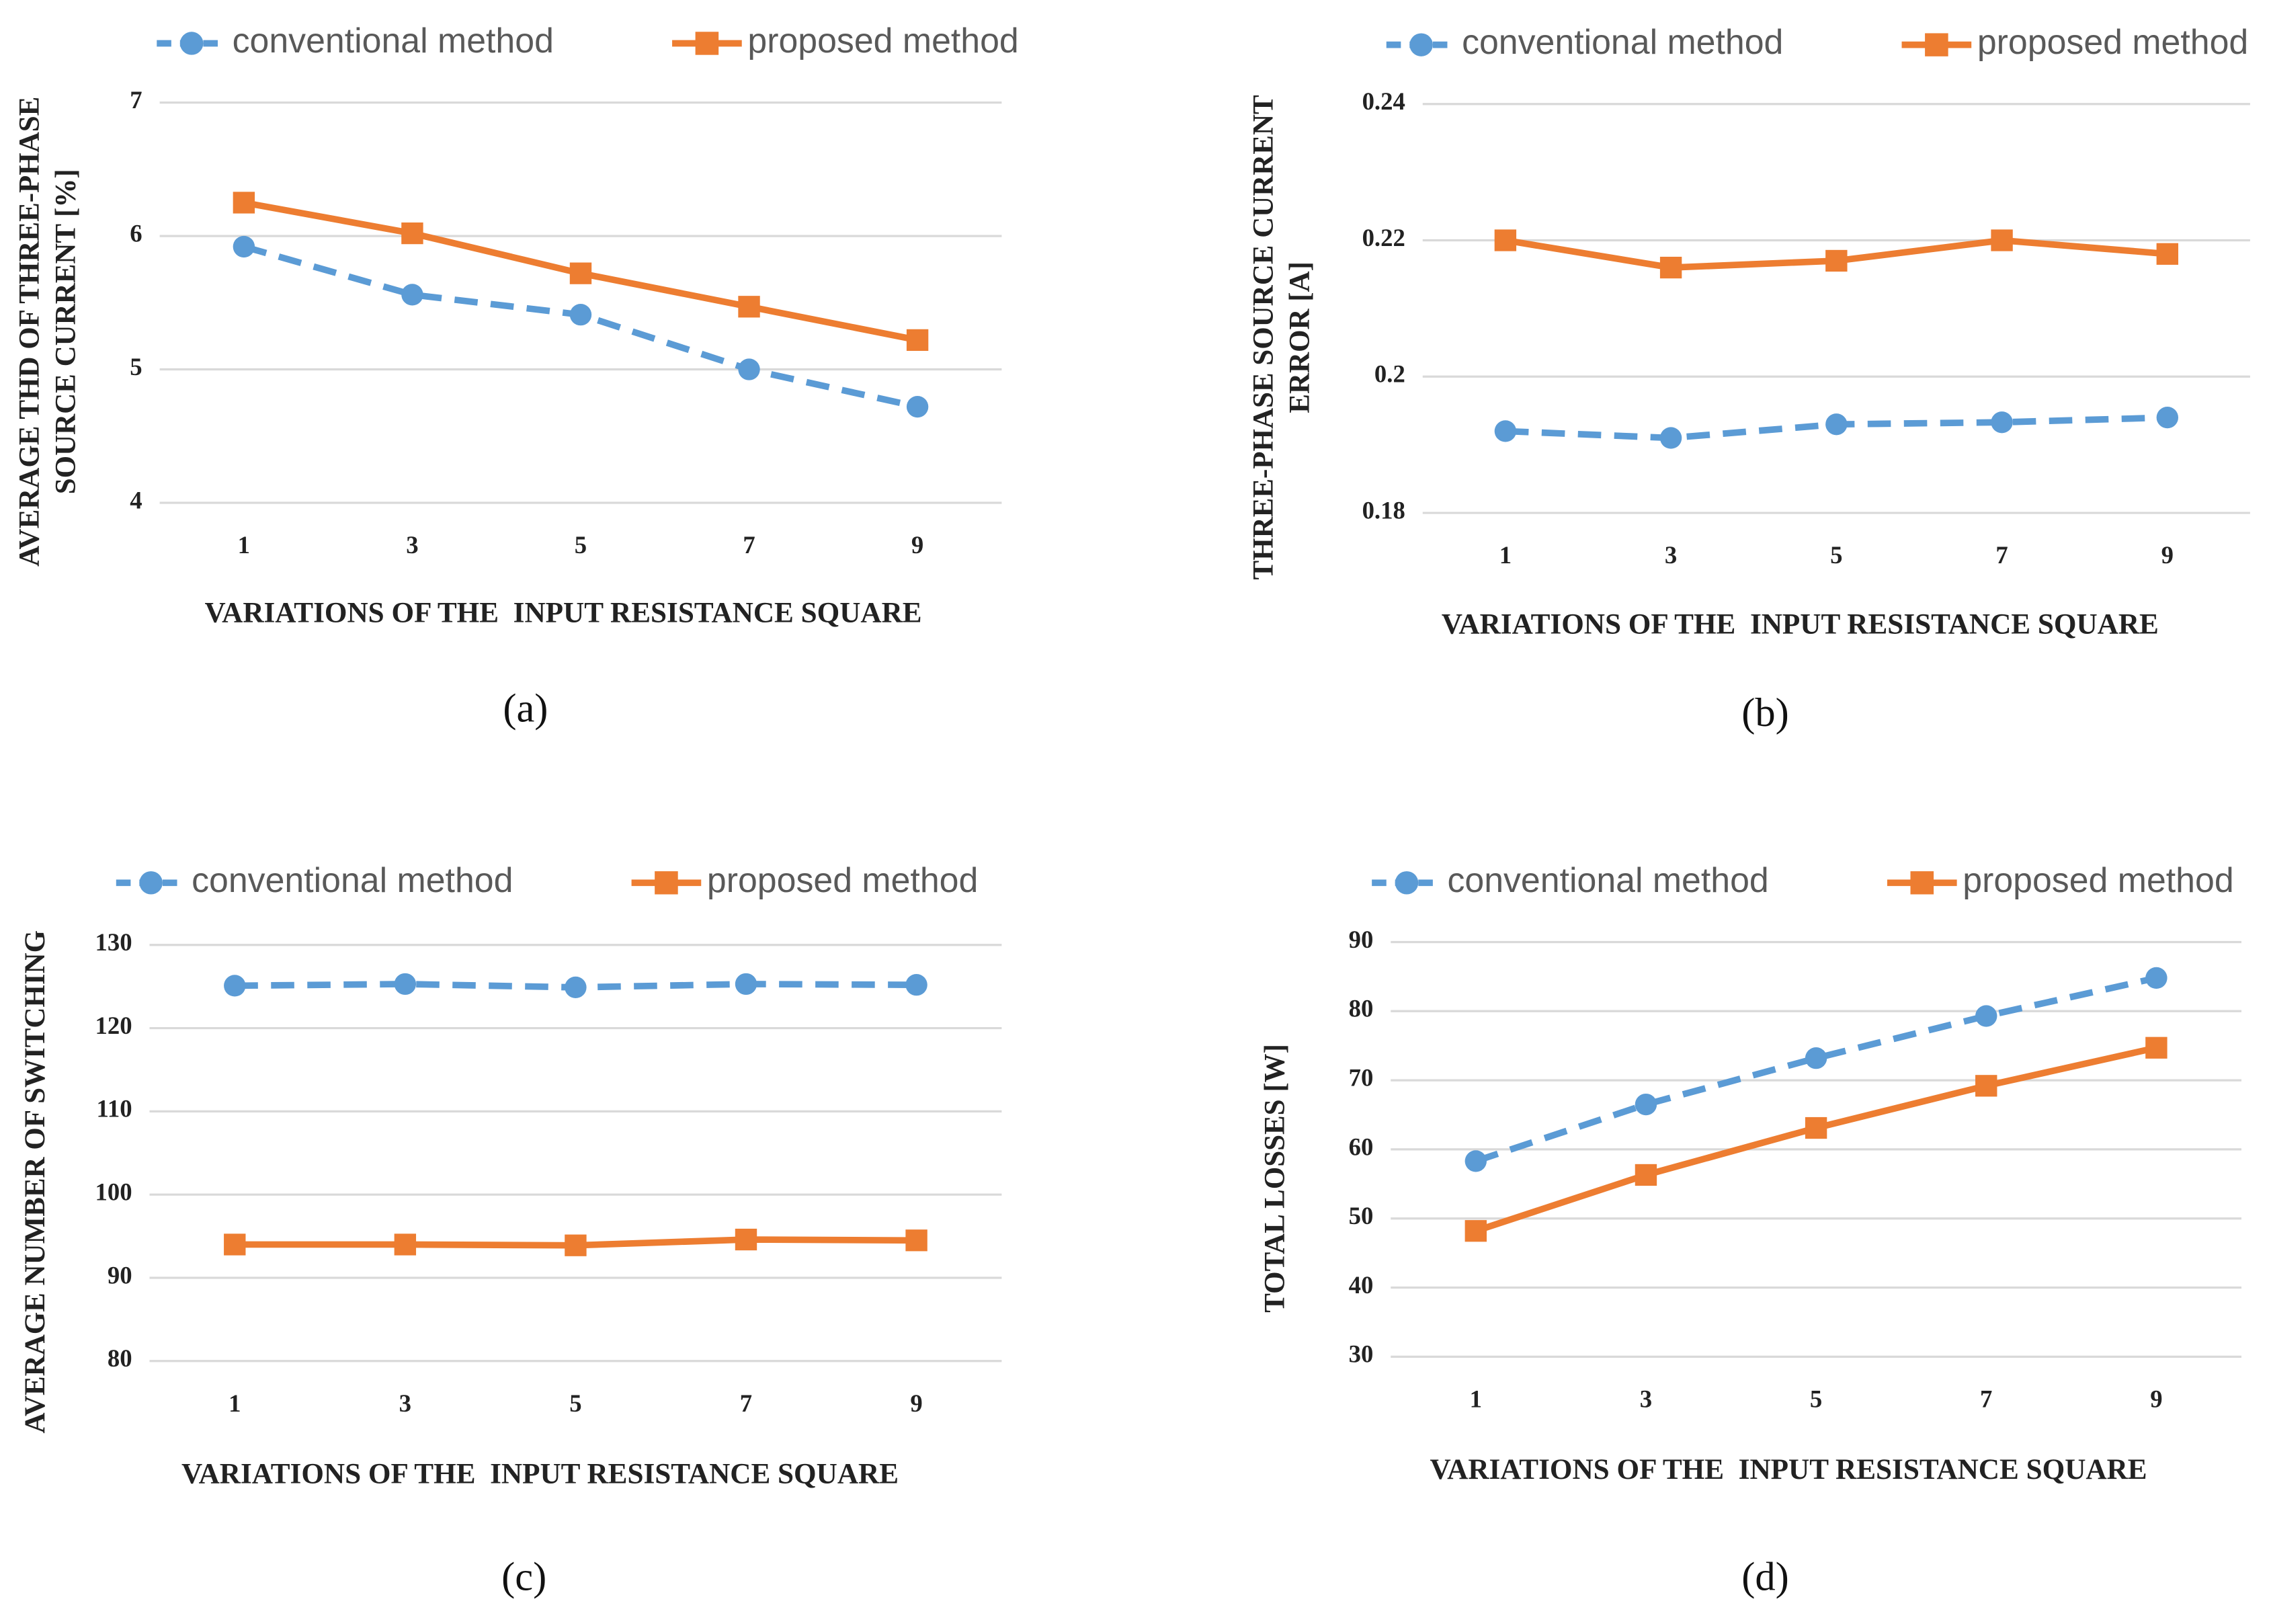  What do you see at coordinates (120, 1358) in the screenshot?
I see `y-tick-label: 80` at bounding box center [120, 1358].